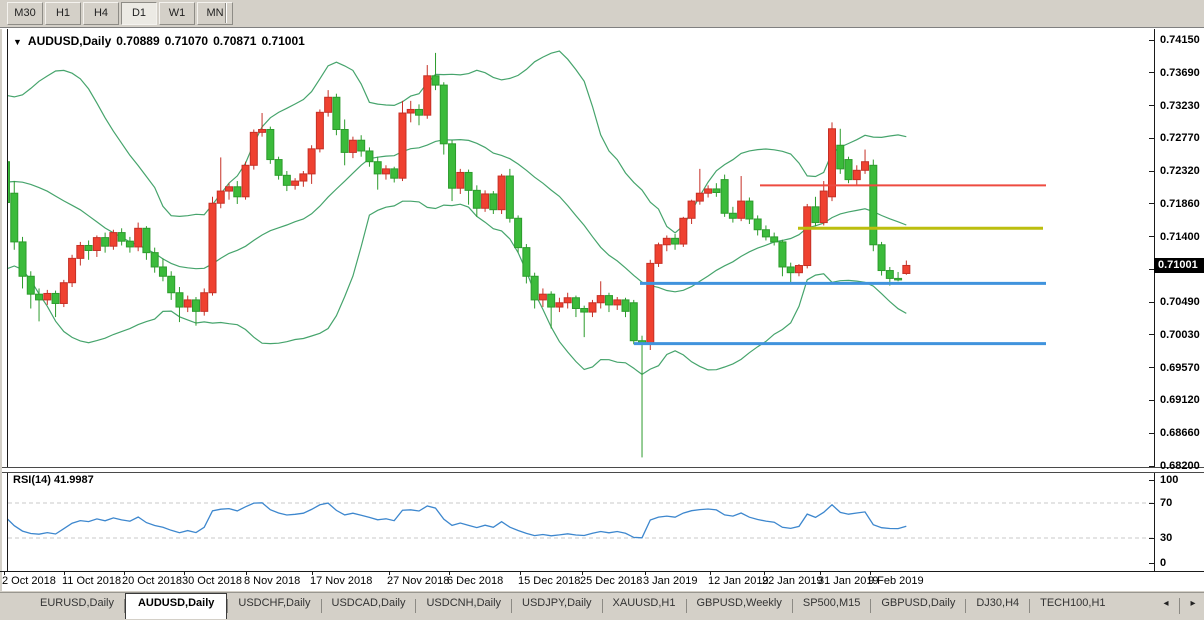 This screenshot has width=1204, height=620. What do you see at coordinates (235, 41) in the screenshot?
I see `ohlc-low: 0.70871` at bounding box center [235, 41].